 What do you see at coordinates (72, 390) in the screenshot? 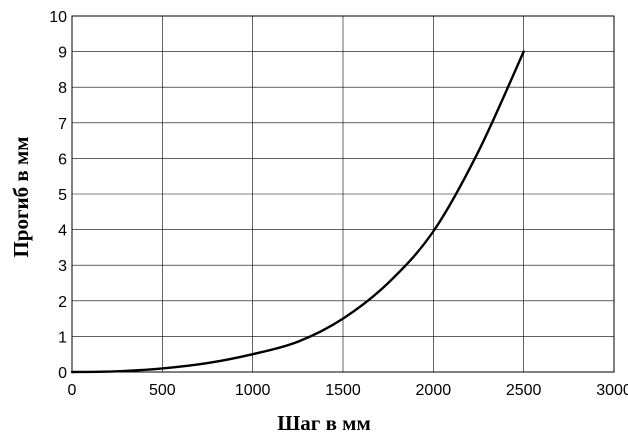
I see `x-tick-label: 0` at bounding box center [72, 390].